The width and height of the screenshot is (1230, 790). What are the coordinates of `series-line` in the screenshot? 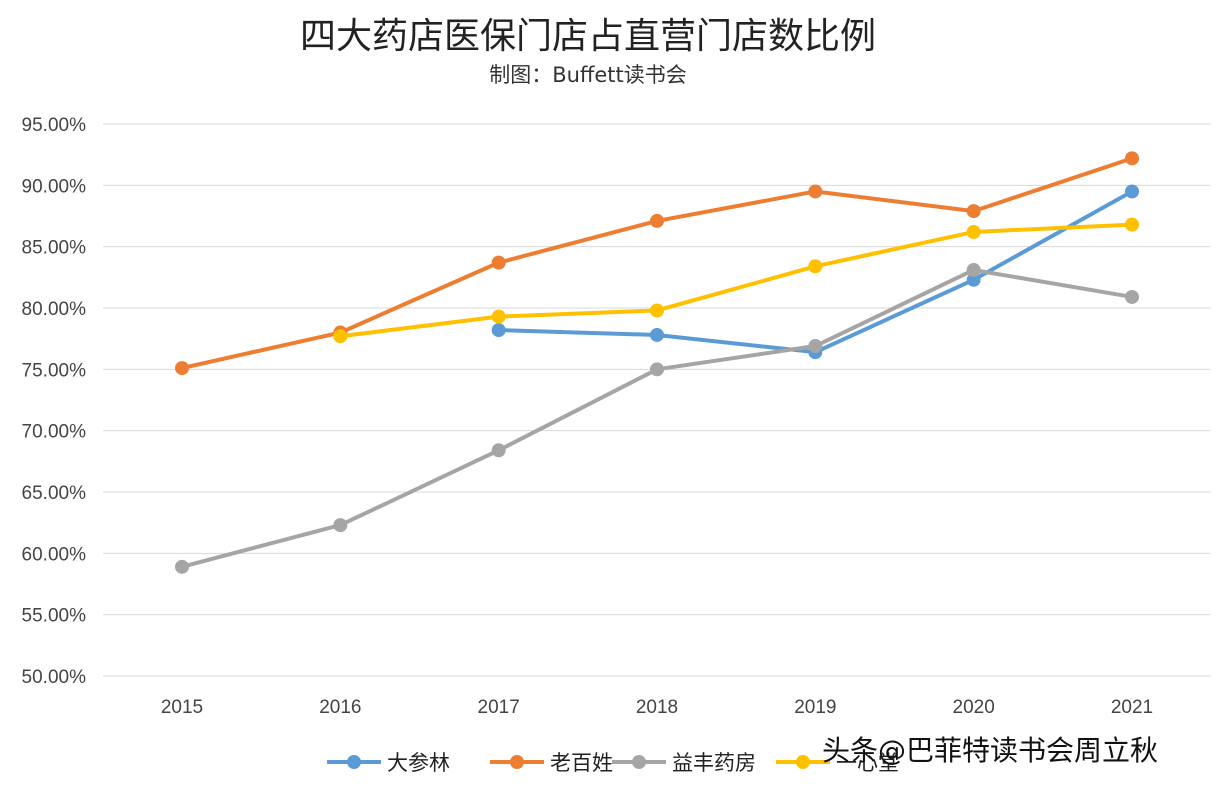 It's located at (736, 280).